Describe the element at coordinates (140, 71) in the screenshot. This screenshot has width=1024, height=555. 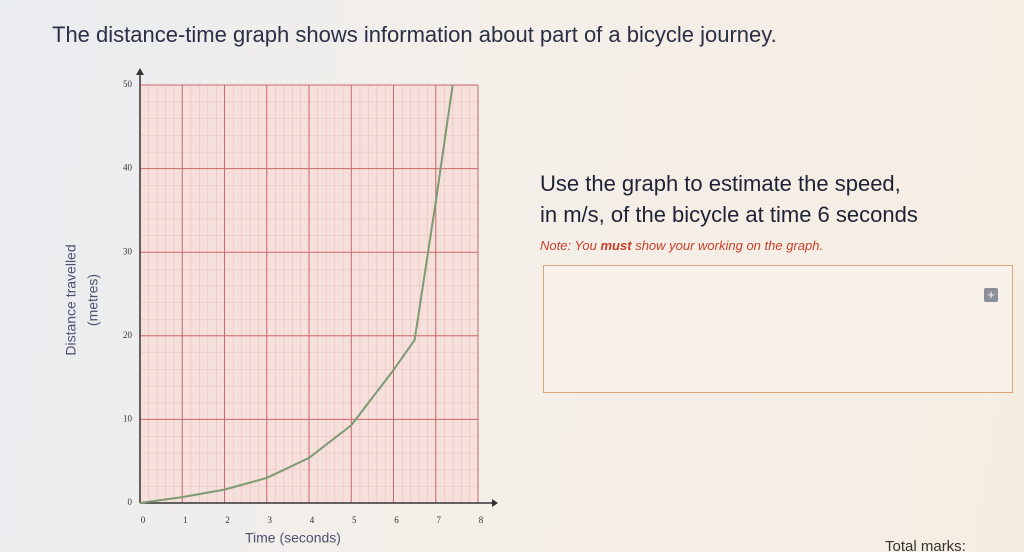
I see `y-axis-arrow` at that location.